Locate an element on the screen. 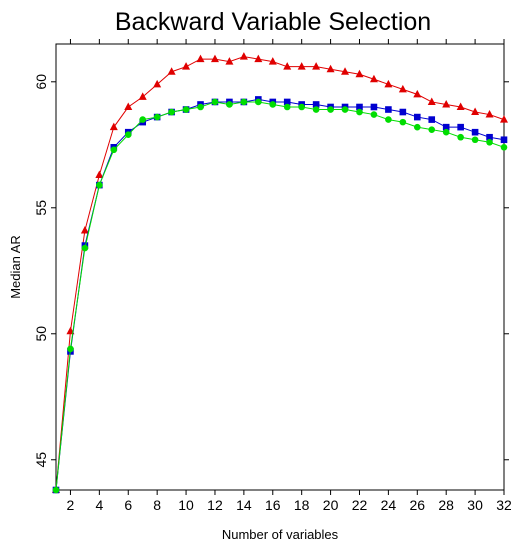 The width and height of the screenshot is (511, 545). x-tick-label: 6 is located at coordinates (128, 505).